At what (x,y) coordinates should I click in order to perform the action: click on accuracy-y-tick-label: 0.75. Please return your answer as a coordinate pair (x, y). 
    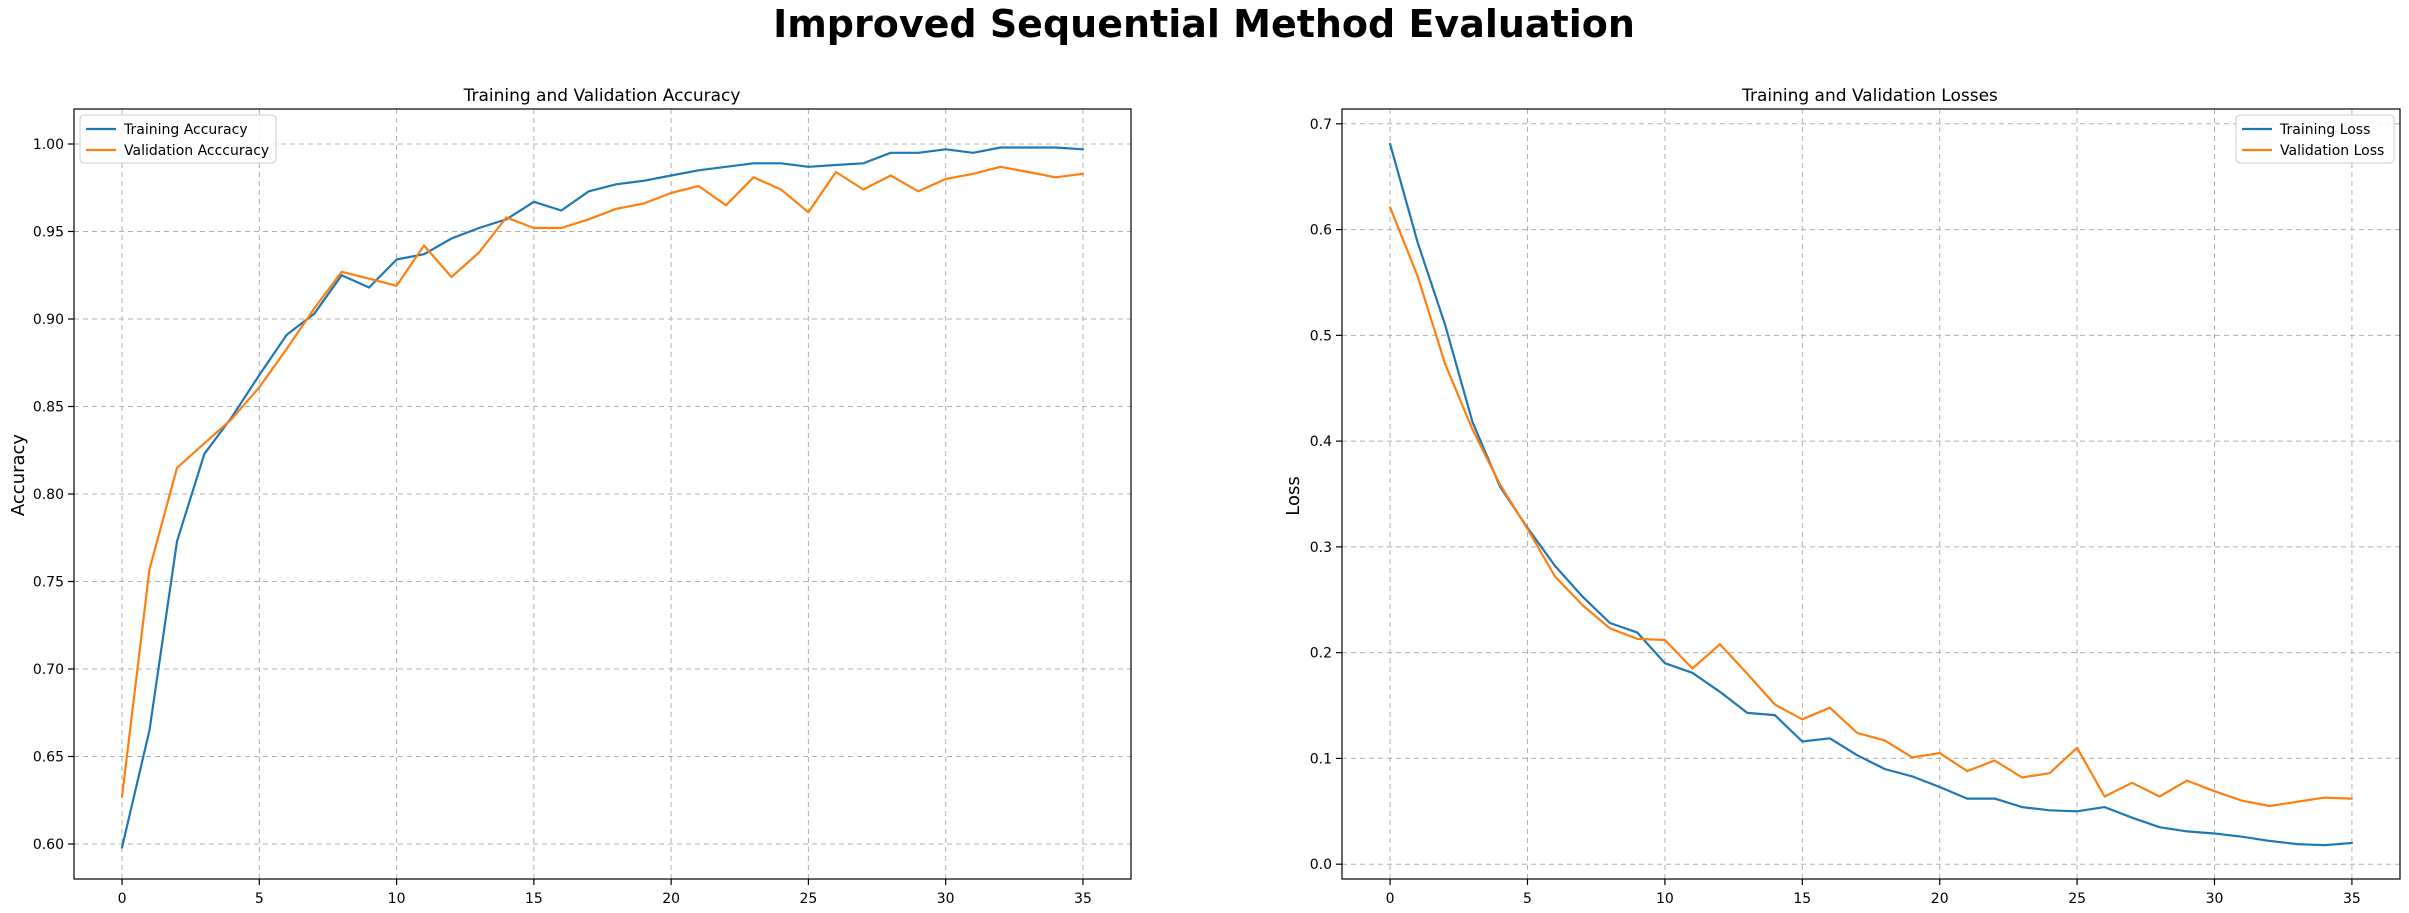
    Looking at the image, I should click on (48, 583).